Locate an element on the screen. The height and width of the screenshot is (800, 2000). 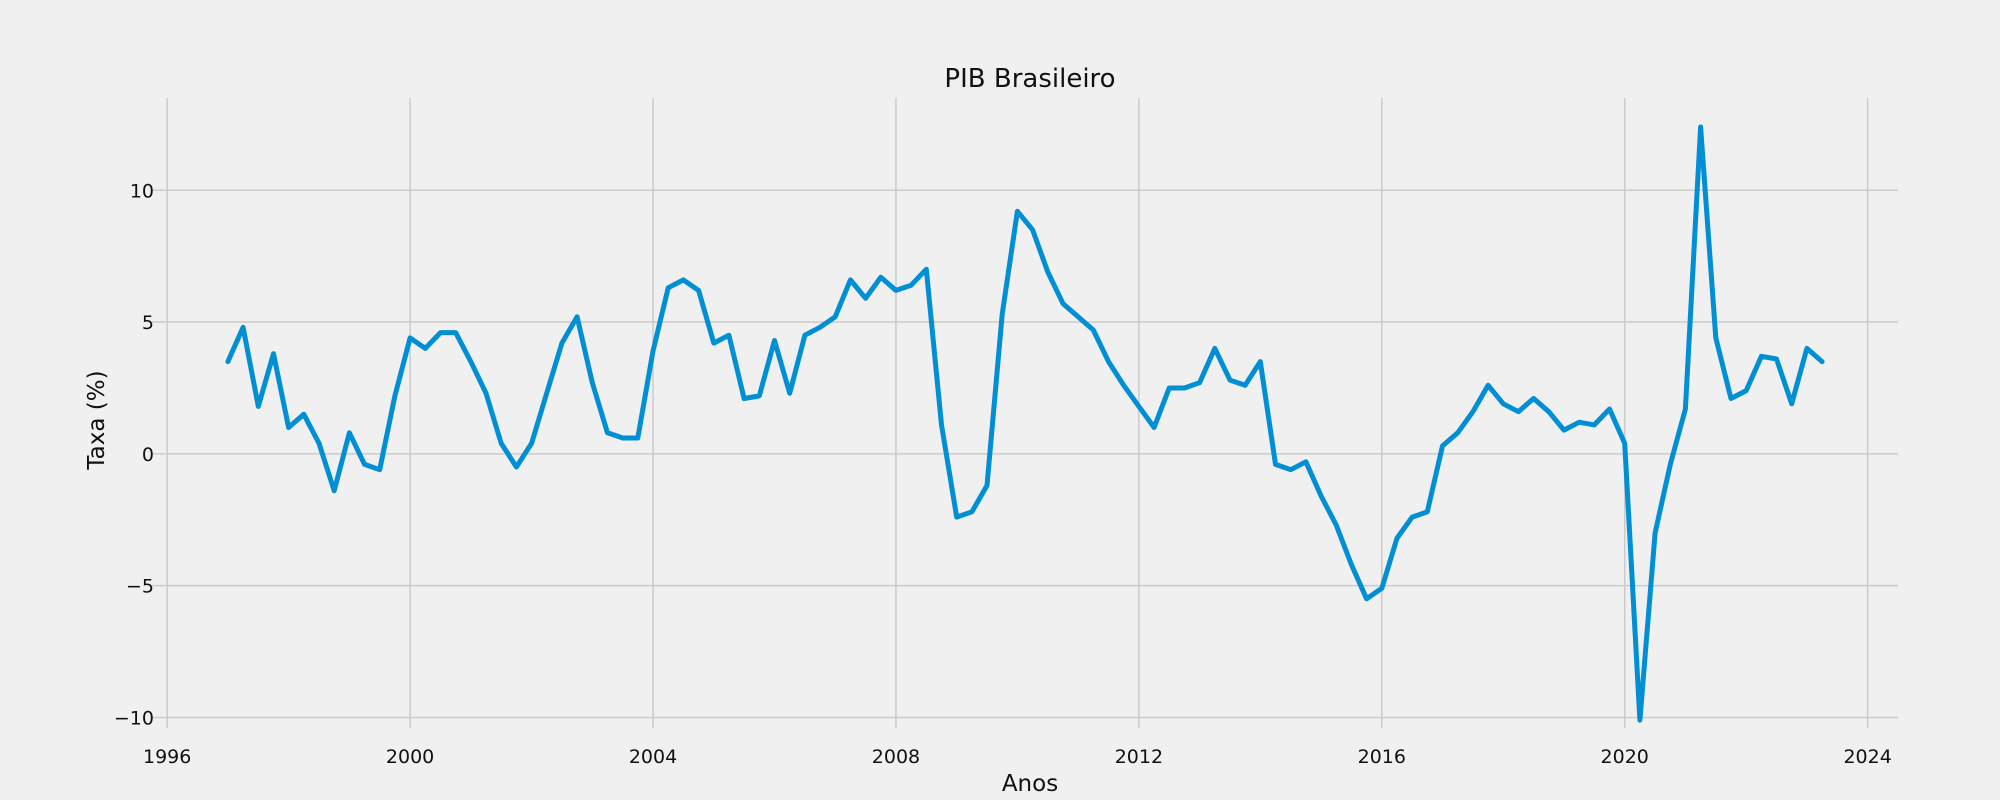
y-axis-label: Taxa (%) is located at coordinates (97, 420).